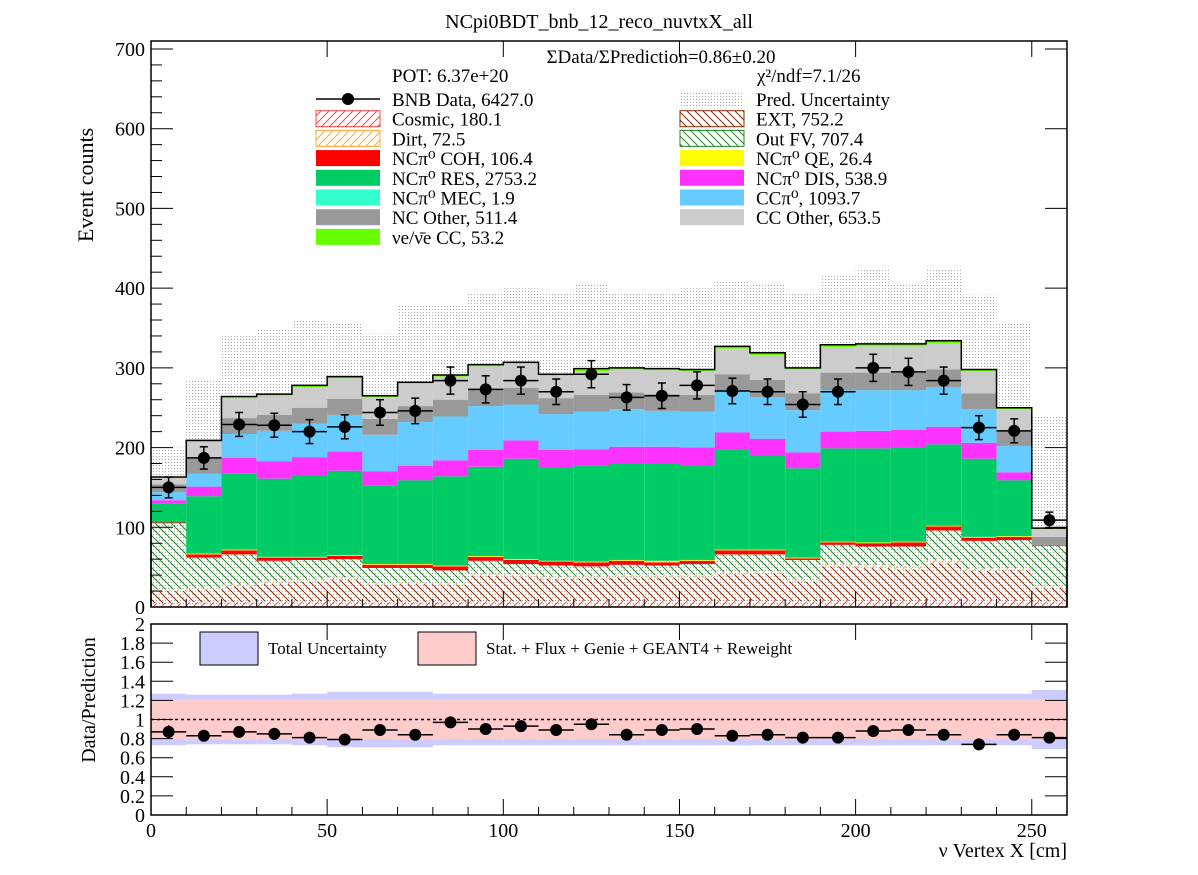 The width and height of the screenshot is (1198, 875). What do you see at coordinates (660, 57) in the screenshot?
I see `ratio-text: ΣData/ΣPrediction=0.86±0.20` at bounding box center [660, 57].